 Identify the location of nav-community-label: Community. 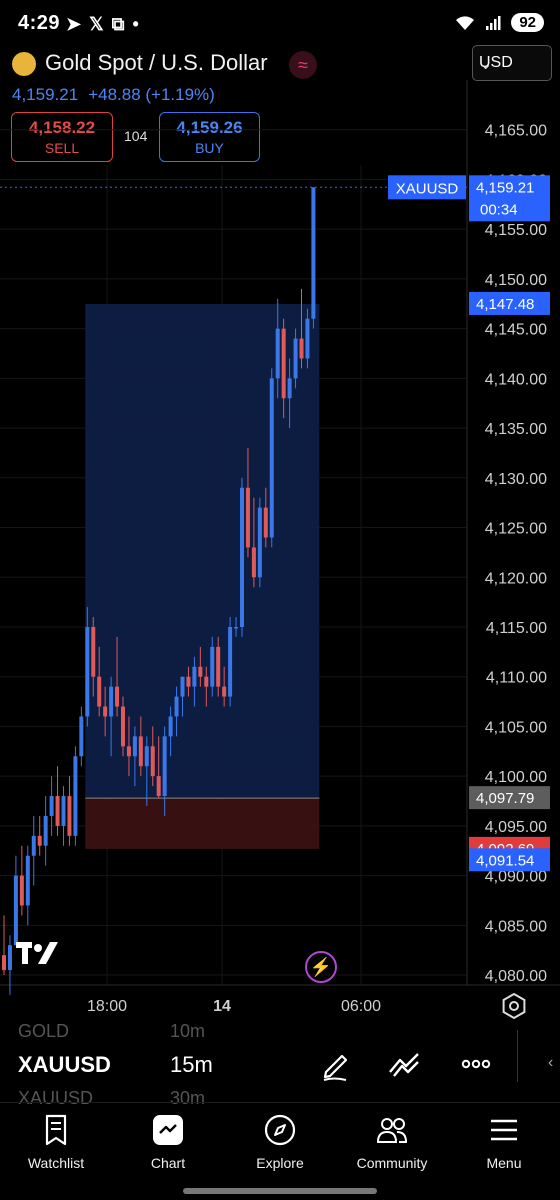
(392, 1163).